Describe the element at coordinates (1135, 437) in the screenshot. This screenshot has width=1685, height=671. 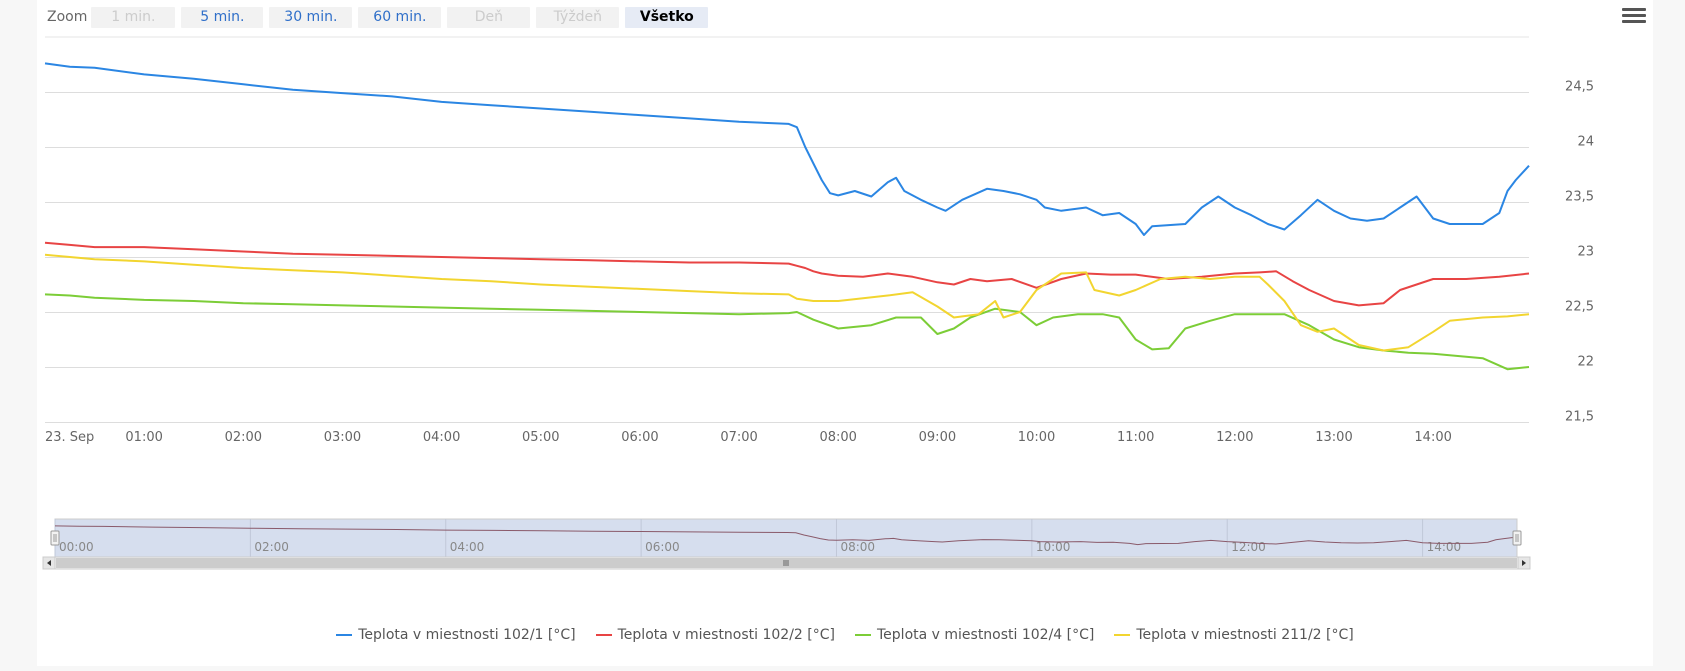
I see `x-tick-label: 11:00` at that location.